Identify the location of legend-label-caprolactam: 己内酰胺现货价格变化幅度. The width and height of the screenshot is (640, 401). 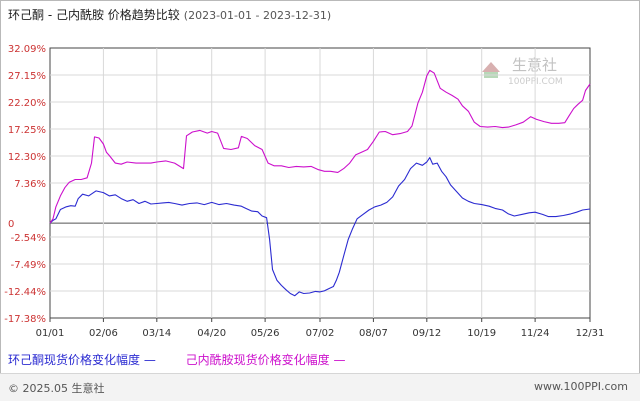
(257, 360).